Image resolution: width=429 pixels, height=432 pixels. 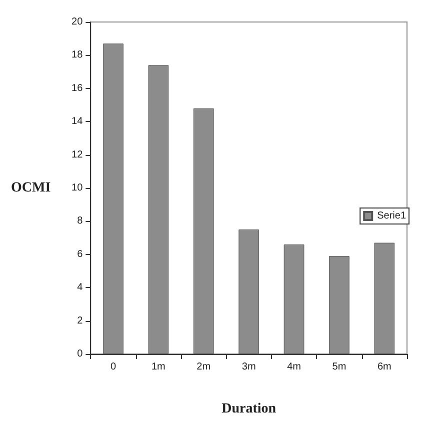 I want to click on legend-label: Serie1, so click(x=391, y=216).